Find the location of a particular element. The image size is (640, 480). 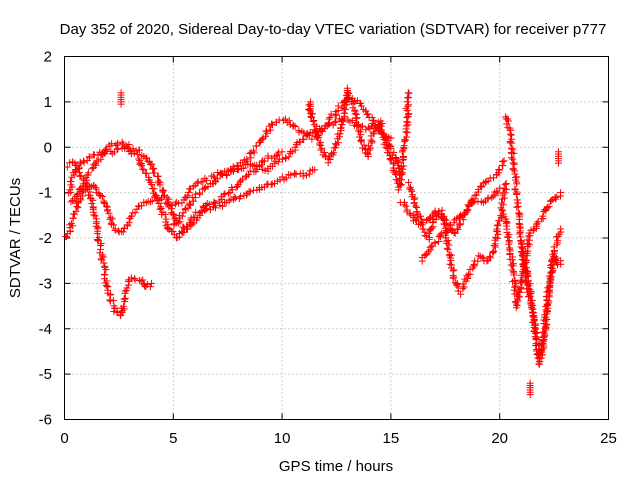

y-tick-label: -2 is located at coordinates (45, 238).